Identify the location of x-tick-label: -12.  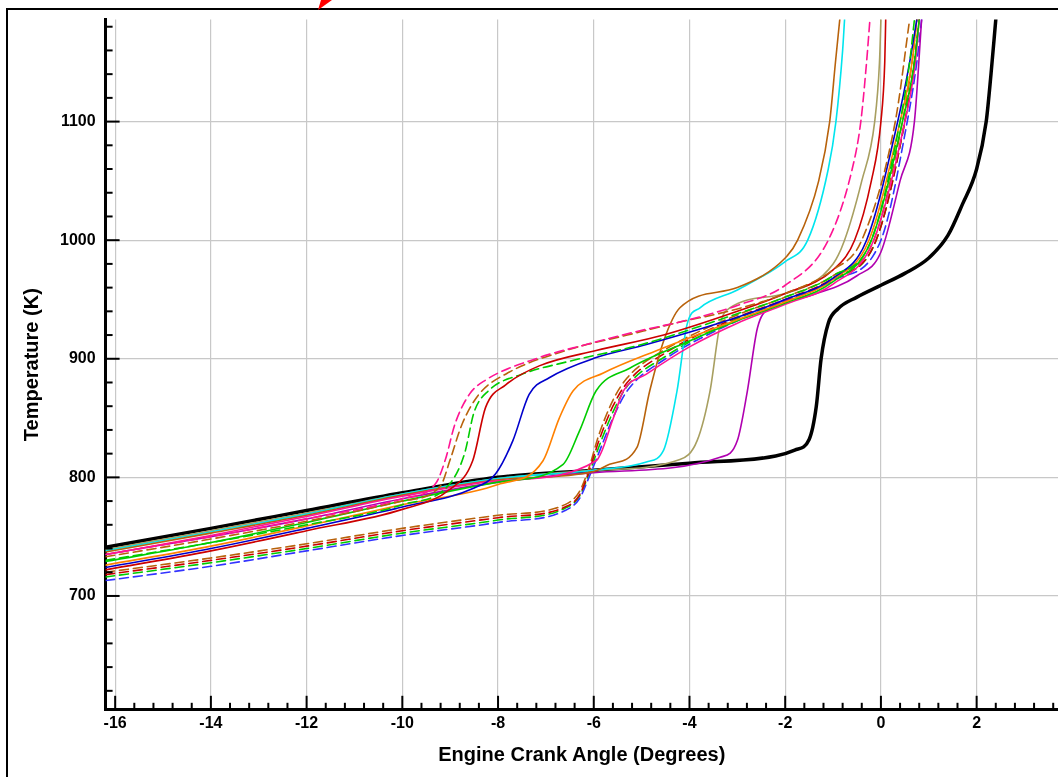
(307, 722).